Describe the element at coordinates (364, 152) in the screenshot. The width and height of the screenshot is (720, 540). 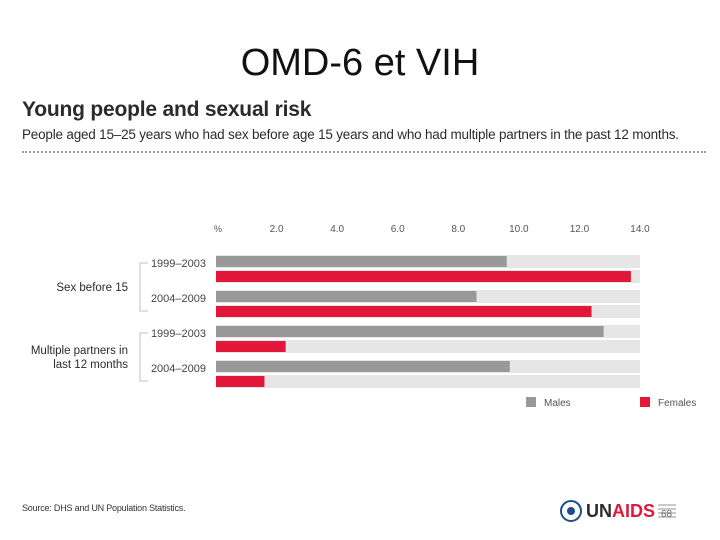
I see `divider-rule` at that location.